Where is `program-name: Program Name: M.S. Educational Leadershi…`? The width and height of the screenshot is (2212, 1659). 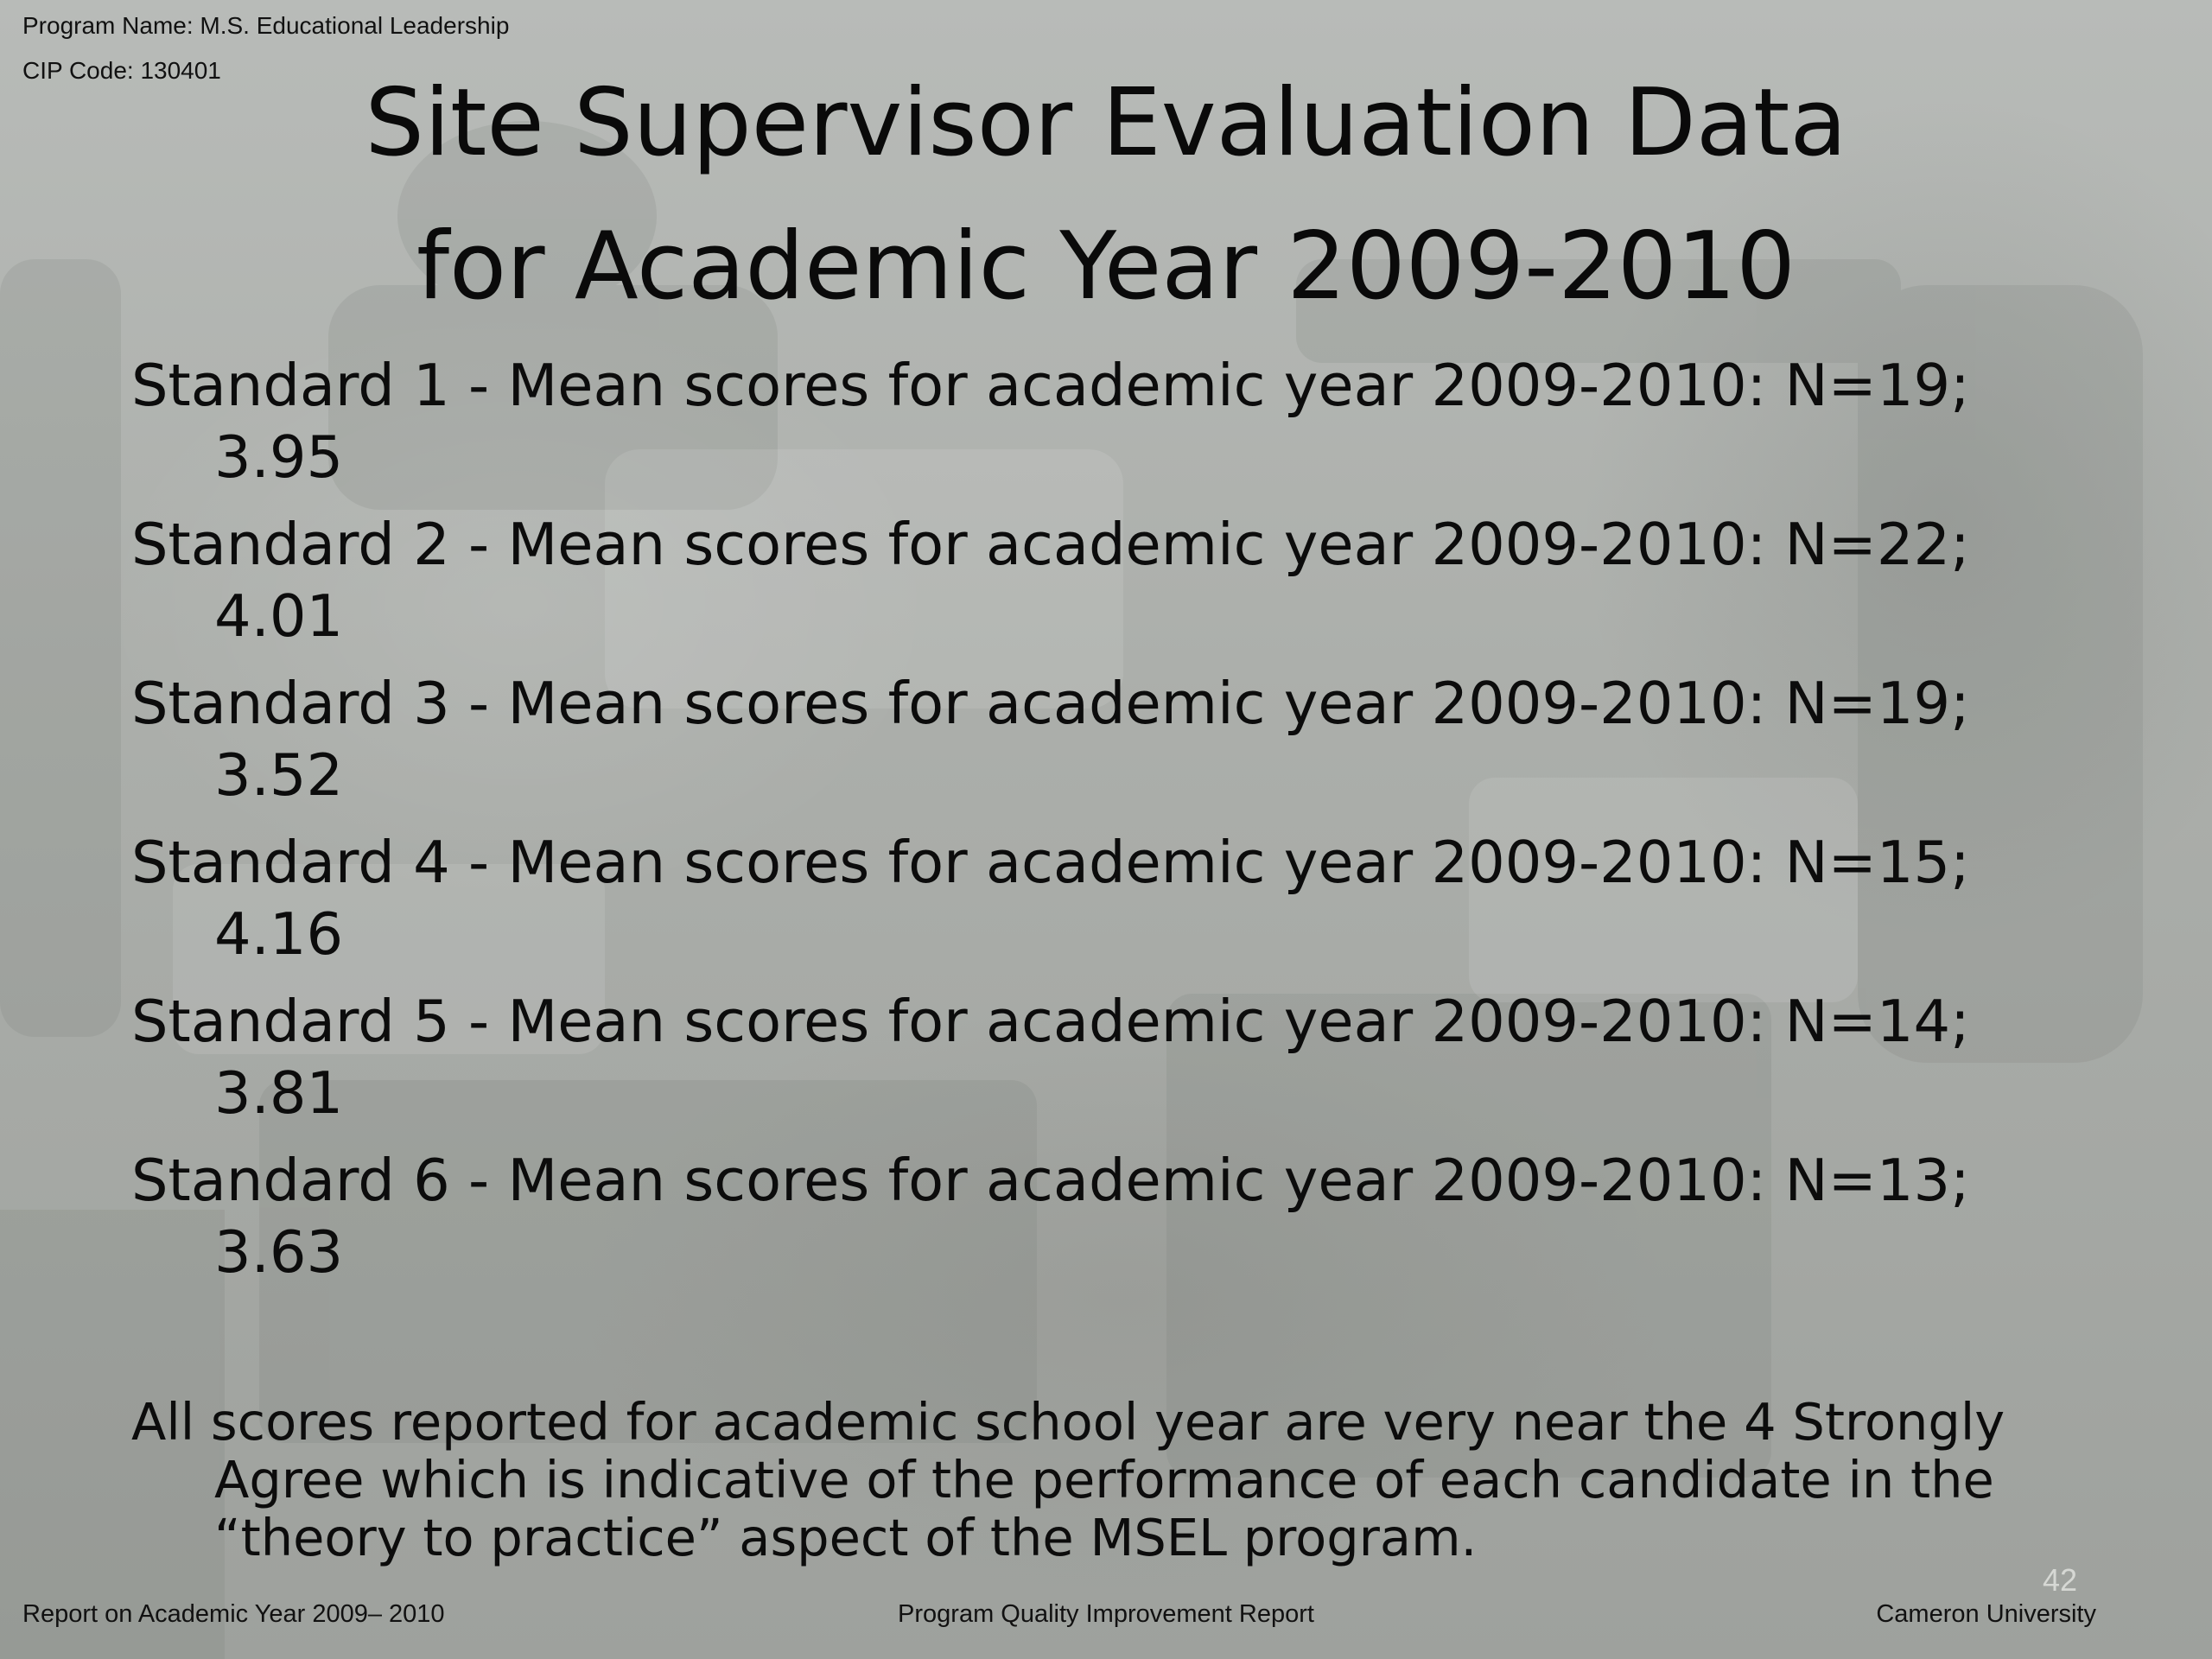 program-name: Program Name: M.S. Educational Leadershi… is located at coordinates (266, 25).